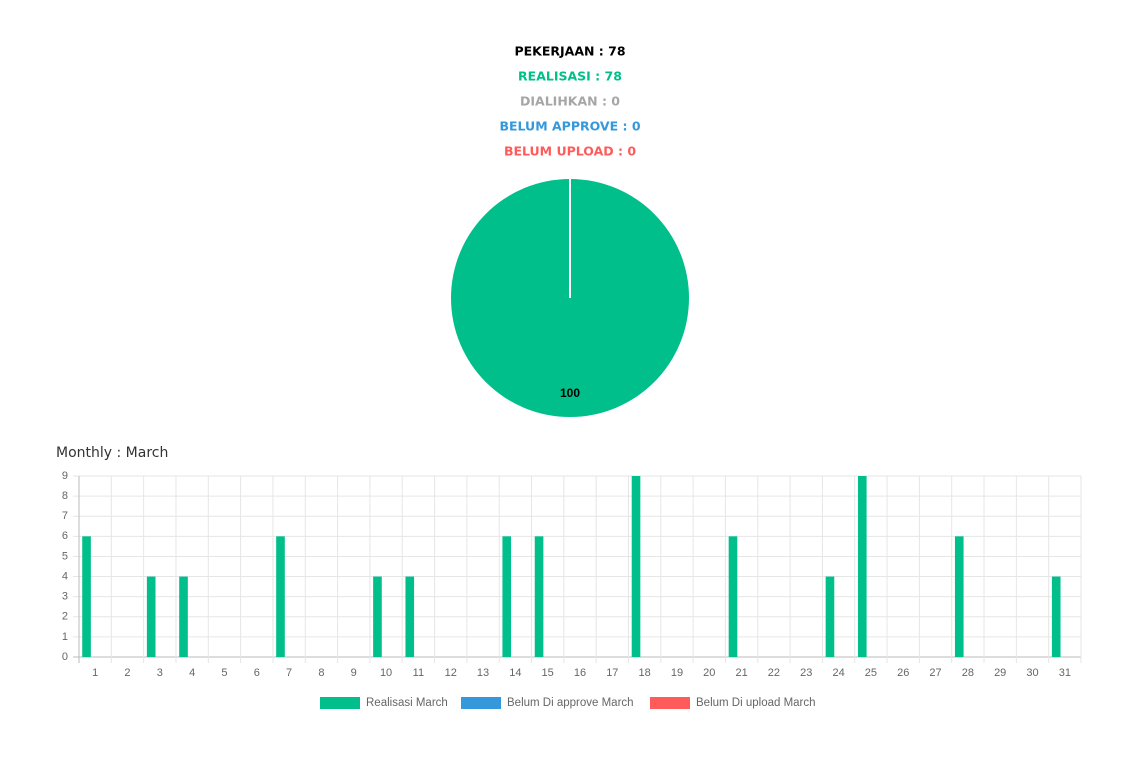  What do you see at coordinates (1000, 673) in the screenshot?
I see `x-tick-label: 29` at bounding box center [1000, 673].